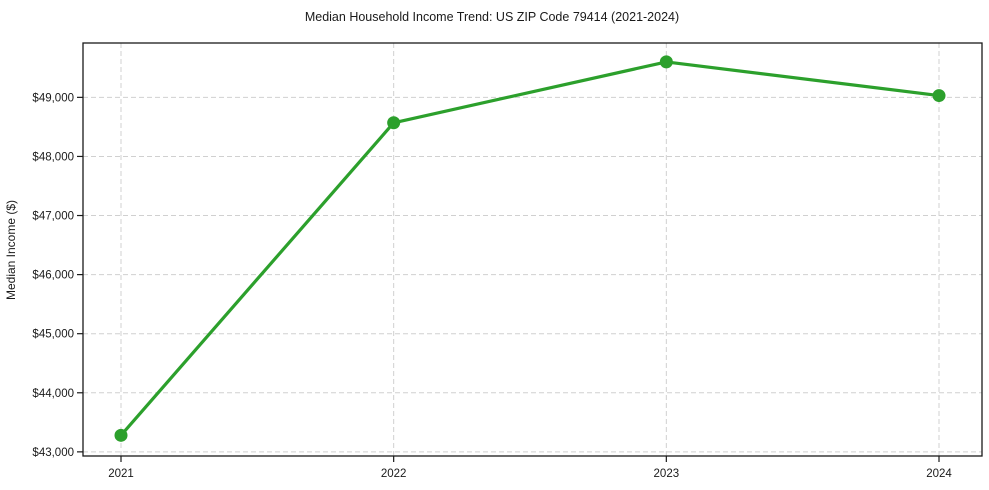 The image size is (989, 490). I want to click on y-axis-label: Median Income ($), so click(11, 250).